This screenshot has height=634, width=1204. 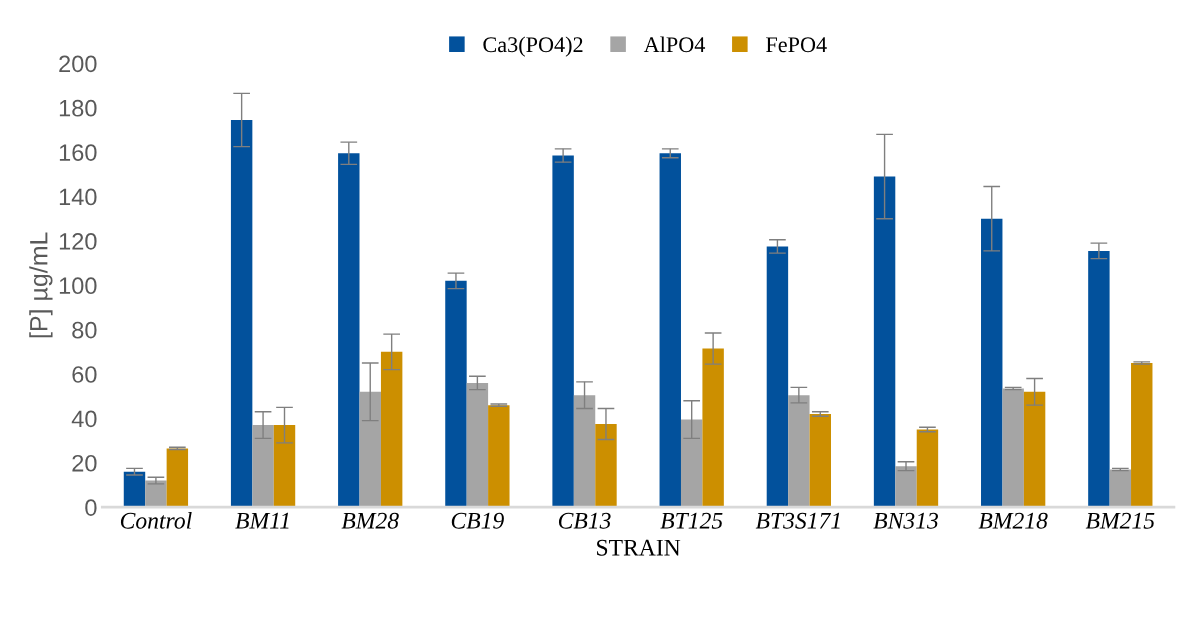 I want to click on y-tick-label: 140, so click(x=78, y=197).